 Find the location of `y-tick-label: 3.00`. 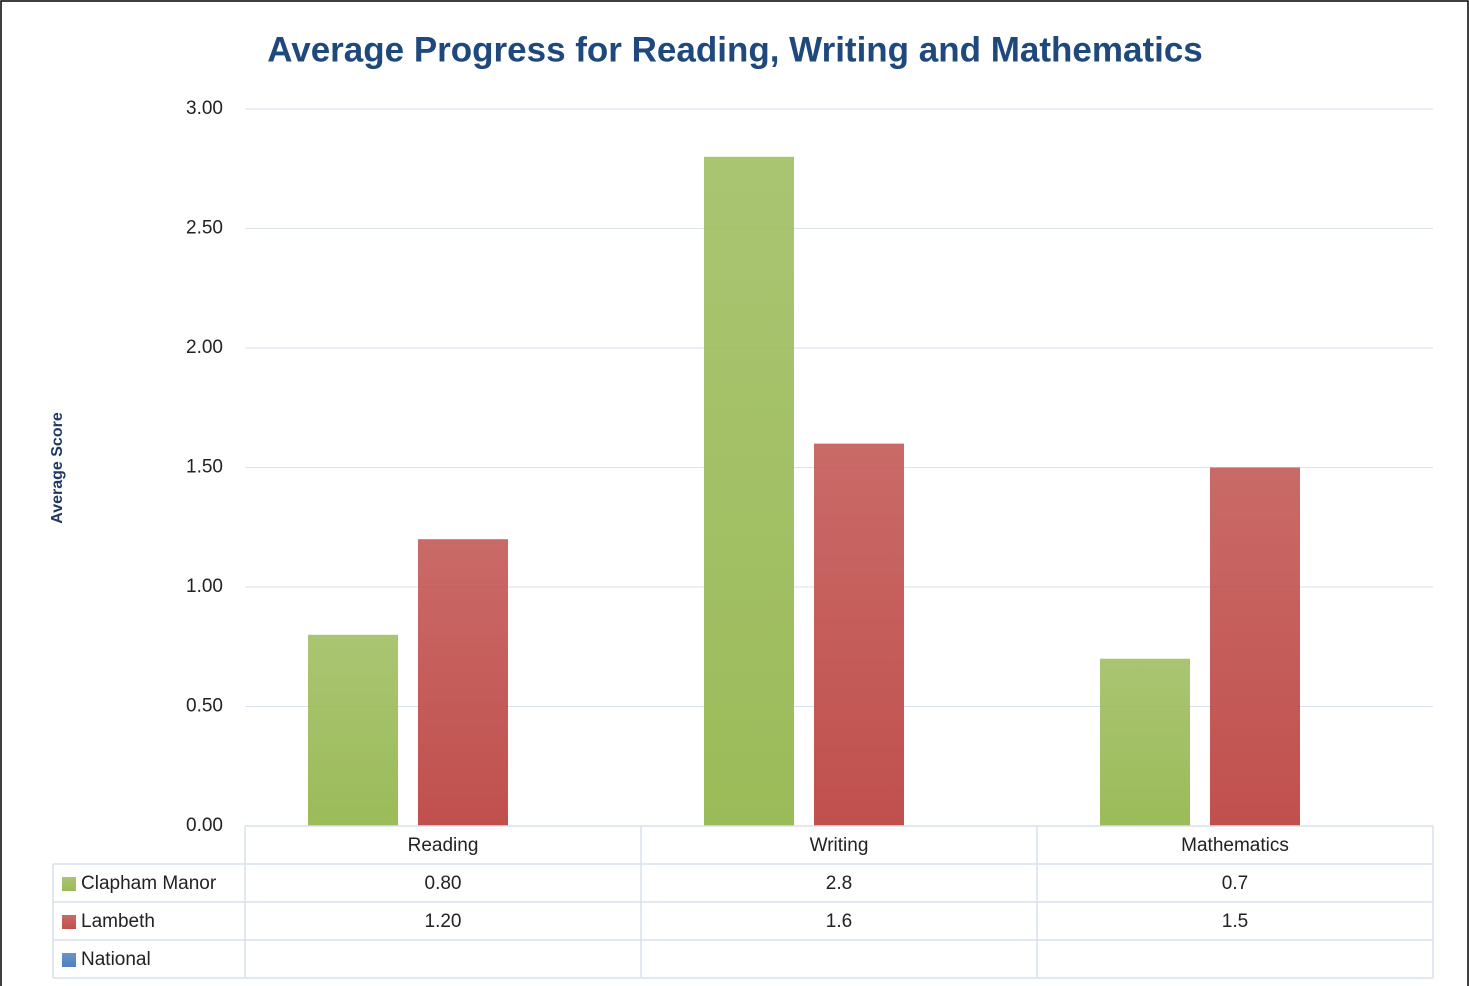

y-tick-label: 3.00 is located at coordinates (204, 108).